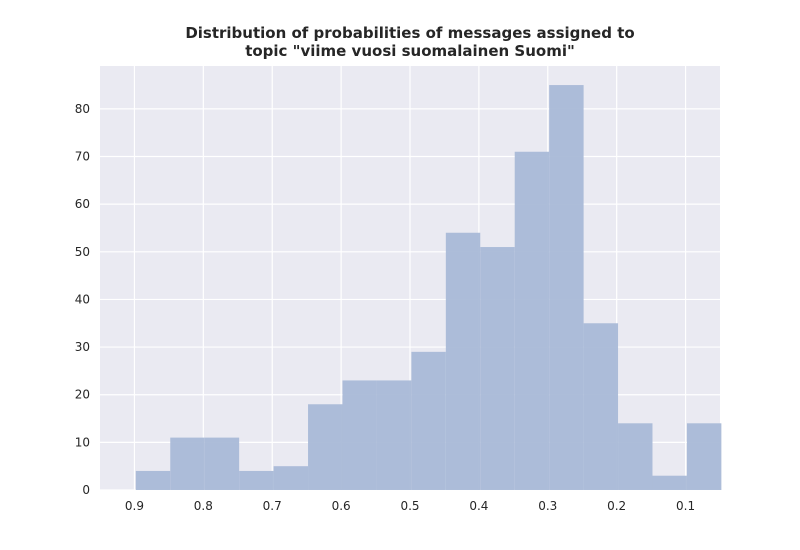 Image resolution: width=800 pixels, height=550 pixels. Describe the element at coordinates (410, 51) in the screenshot. I see `chart-title-line-2: topic "viime vuosi suomalainen Suomi"` at that location.